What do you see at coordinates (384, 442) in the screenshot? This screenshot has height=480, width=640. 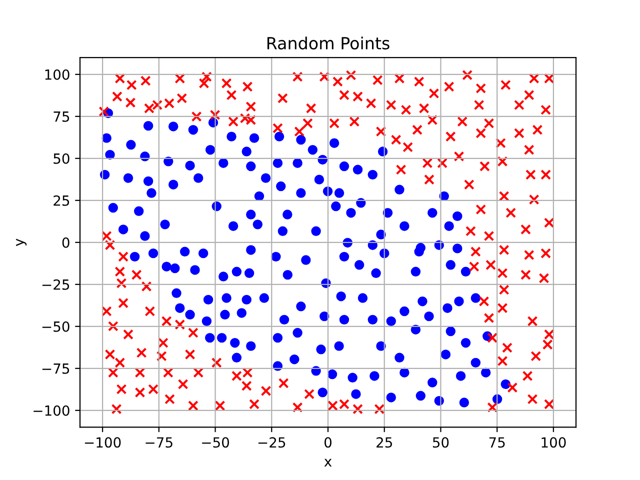 I see `x-tick-label: 25` at bounding box center [384, 442].